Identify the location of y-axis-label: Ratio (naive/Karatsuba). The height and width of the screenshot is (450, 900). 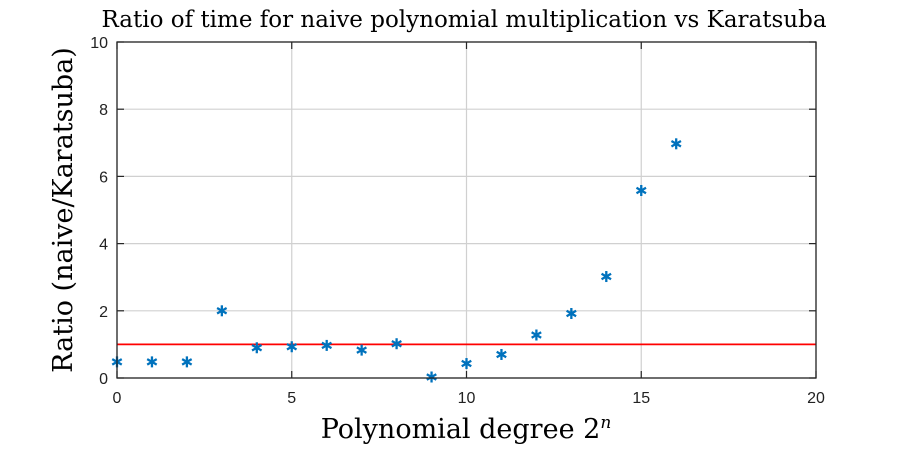
(63, 210).